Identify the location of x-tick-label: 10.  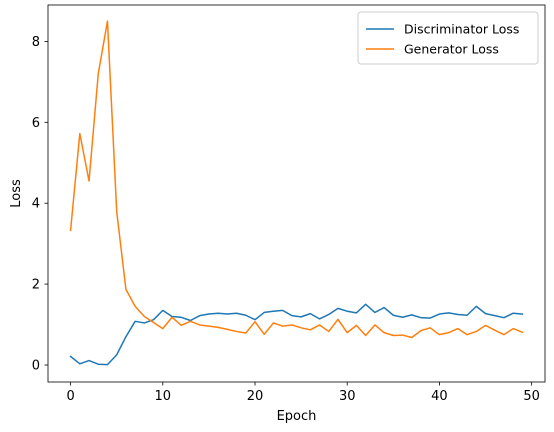
(163, 396).